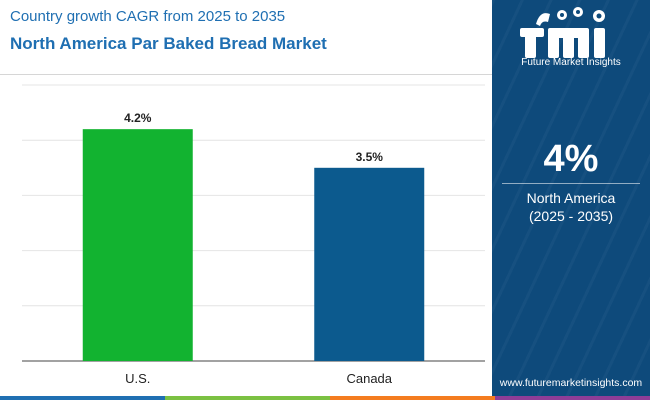 The image size is (650, 400). I want to click on header-divider, so click(246, 74).